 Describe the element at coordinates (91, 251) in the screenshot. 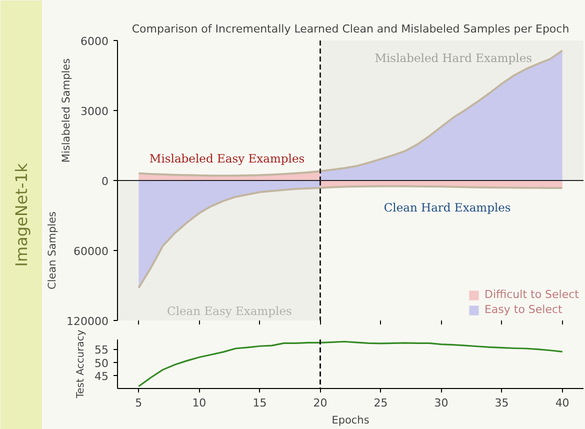

I see `y-tick-label: 60000` at that location.